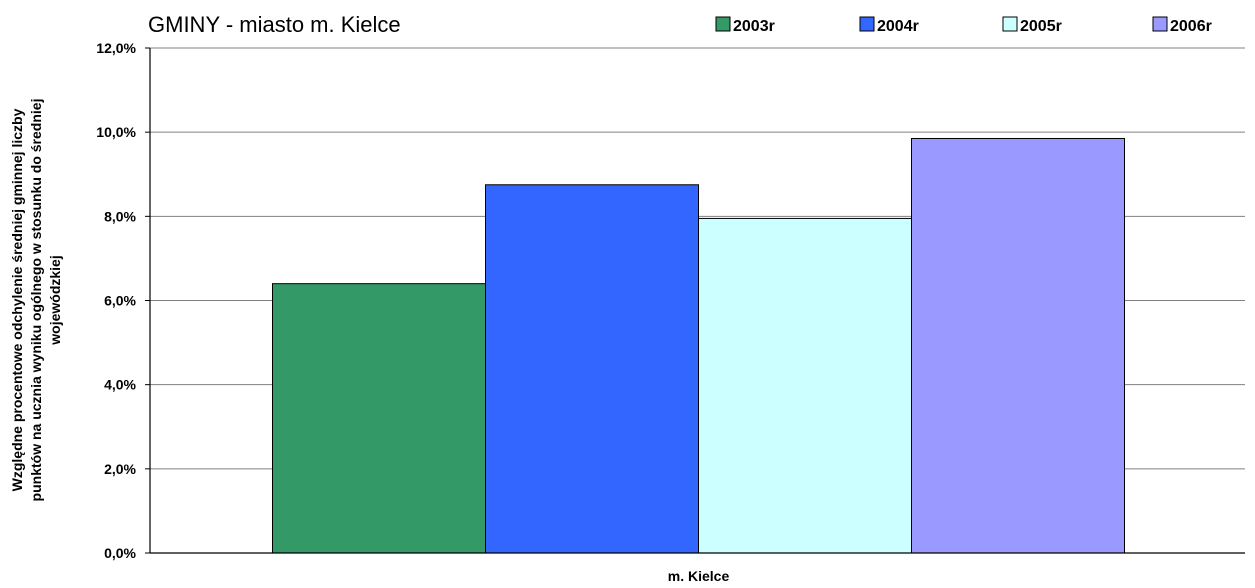 The width and height of the screenshot is (1255, 588). I want to click on legend-swatch-2004r, so click(867, 24).